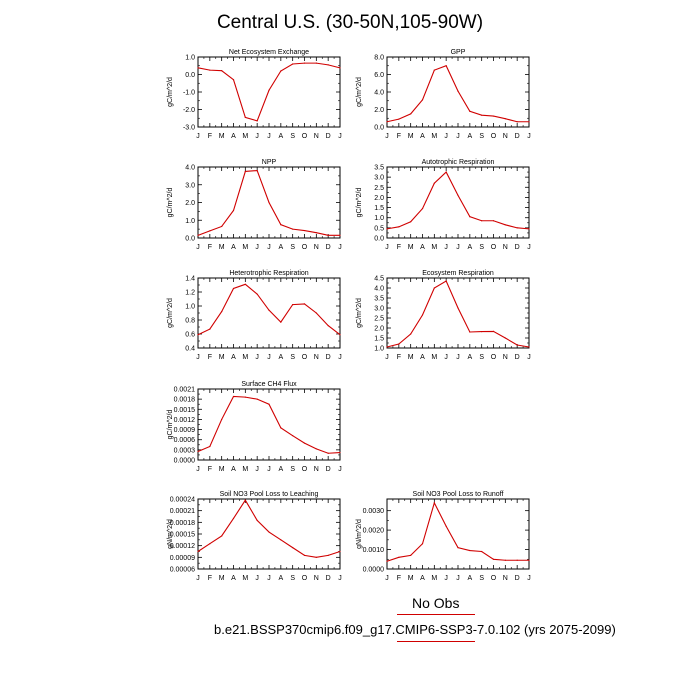 The width and height of the screenshot is (700, 700). Describe the element at coordinates (379, 93) in the screenshot. I see `y-tick-label: 4.0` at that location.